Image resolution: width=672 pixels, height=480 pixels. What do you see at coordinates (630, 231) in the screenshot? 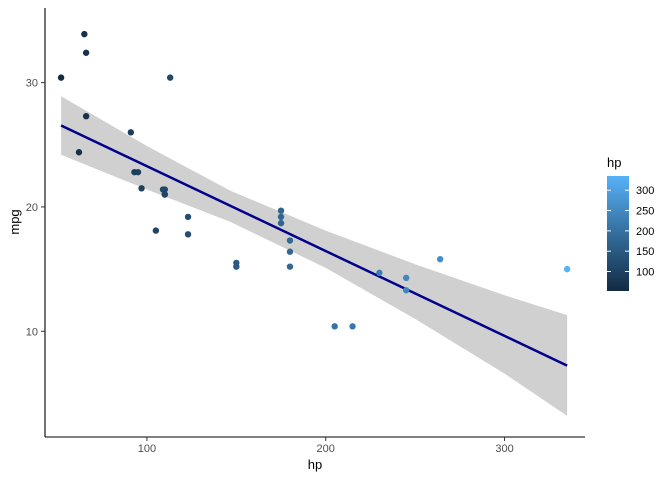
I see `legend-ticks: 100 150 200 250 300` at bounding box center [630, 231].